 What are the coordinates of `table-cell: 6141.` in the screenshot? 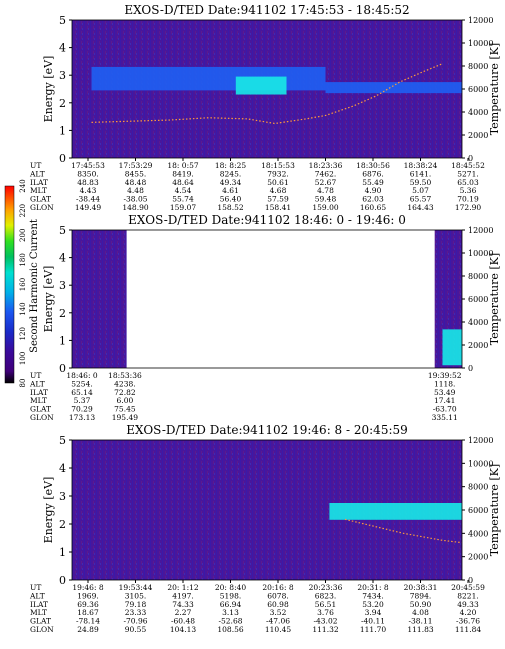 It's located at (420, 173).